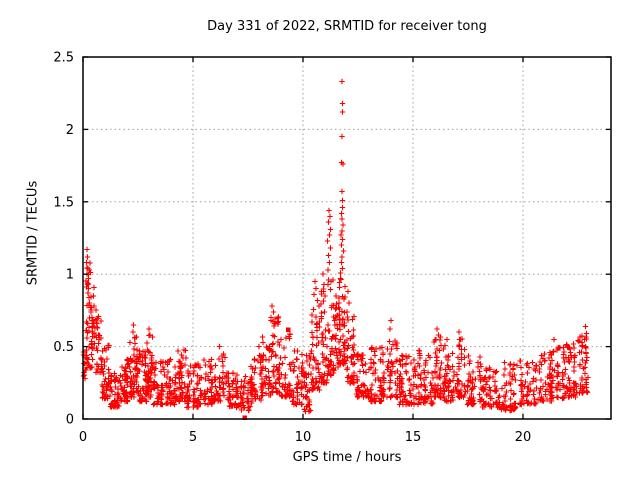 The width and height of the screenshot is (640, 480). Describe the element at coordinates (83, 437) in the screenshot. I see `x-tick-label: 0` at that location.